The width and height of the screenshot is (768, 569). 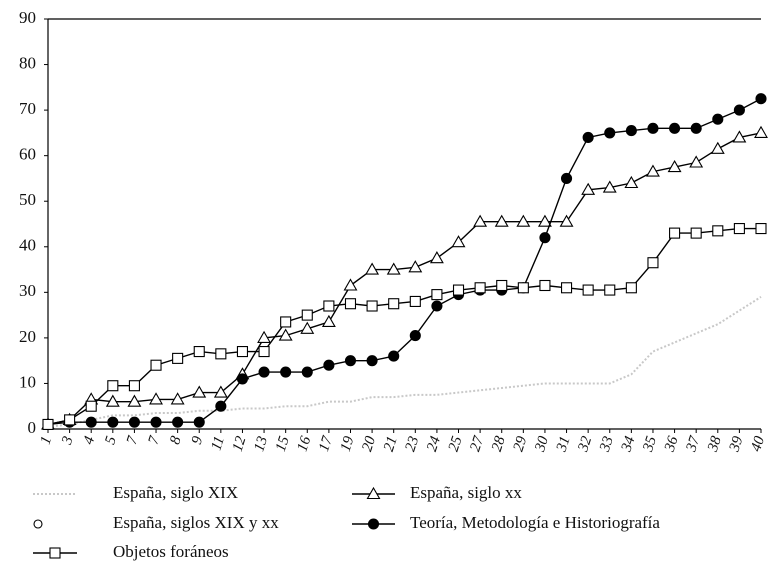 I want to click on x-tick-label: 9, so click(x=198, y=440).